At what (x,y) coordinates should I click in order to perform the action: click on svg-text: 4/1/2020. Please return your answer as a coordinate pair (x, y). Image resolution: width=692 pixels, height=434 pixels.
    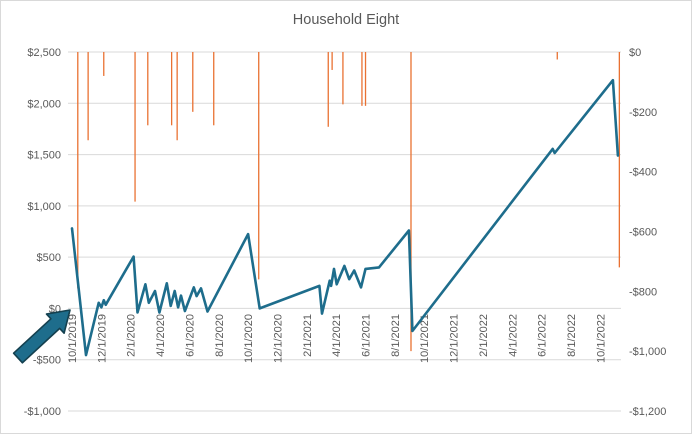
    Looking at the image, I should click on (161, 335).